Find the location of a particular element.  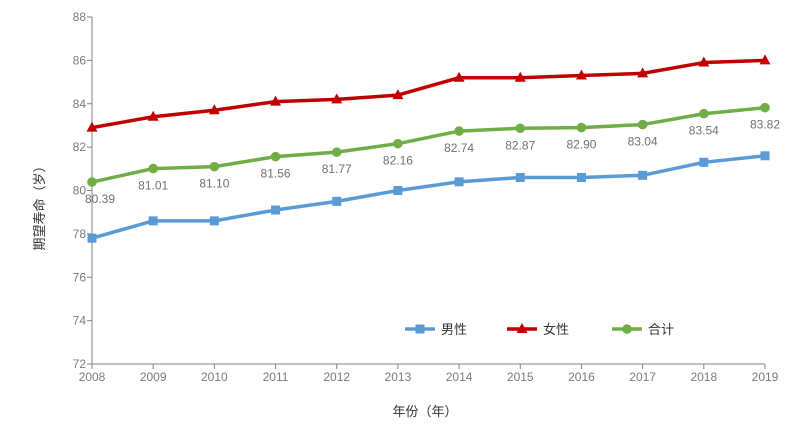

y-tick-label: 88 is located at coordinates (80, 17).